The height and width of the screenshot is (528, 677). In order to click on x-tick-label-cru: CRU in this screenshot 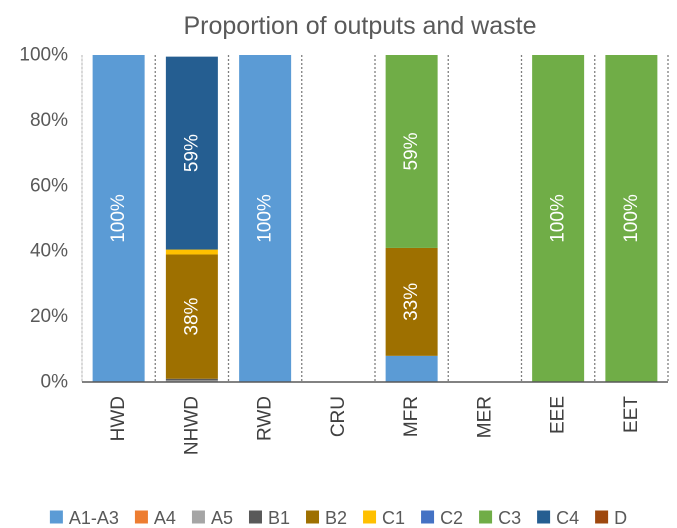, I will do `click(338, 416)`.